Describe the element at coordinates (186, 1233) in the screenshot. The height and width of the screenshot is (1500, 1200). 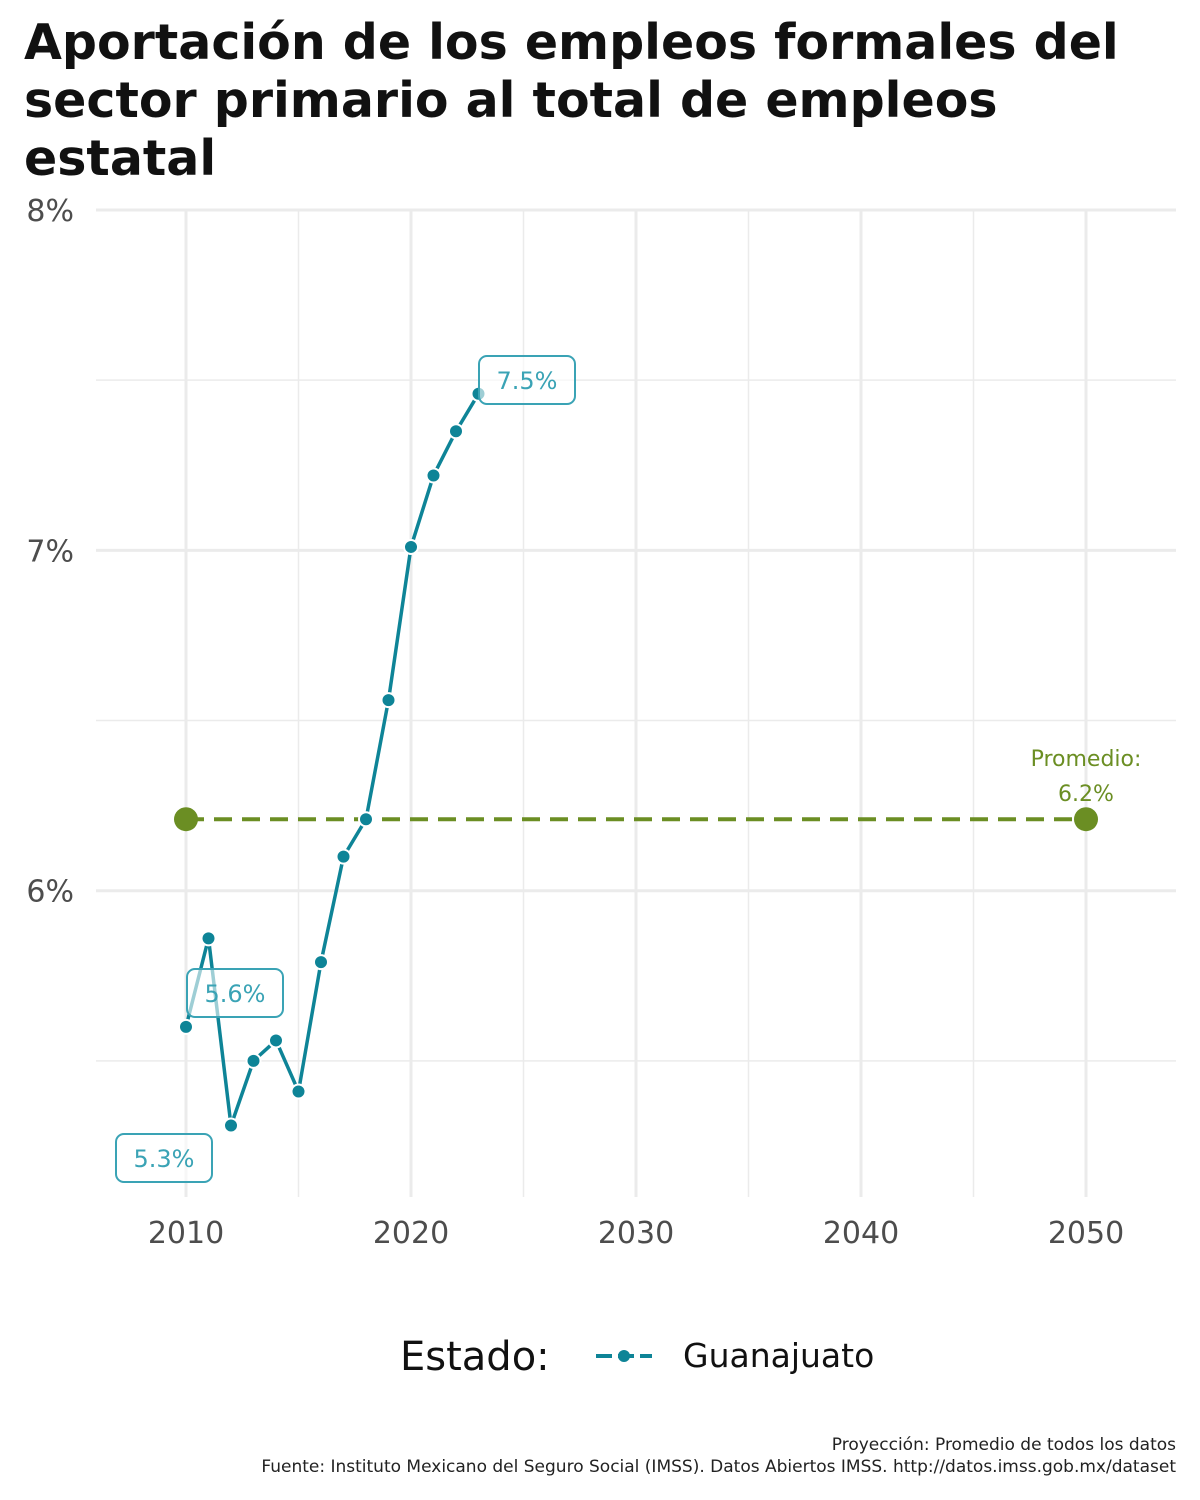
I see `x-tick-label: 2010` at that location.